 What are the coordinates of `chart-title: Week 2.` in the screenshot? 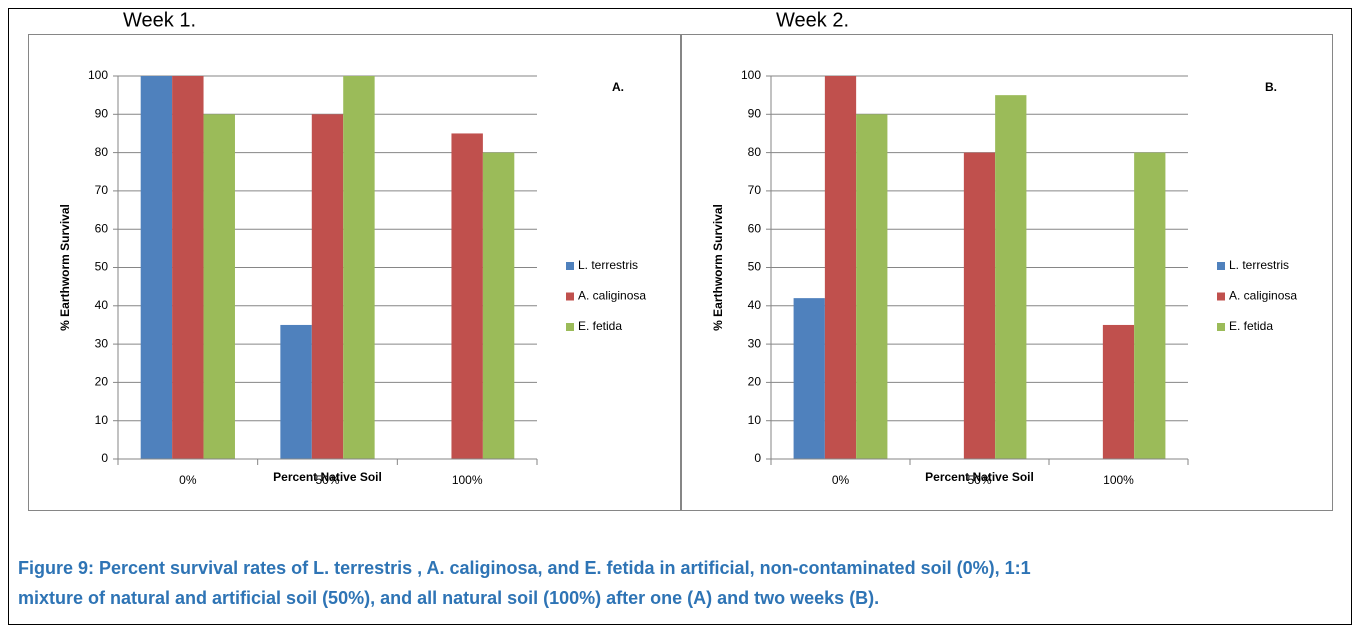 It's located at (812, 20).